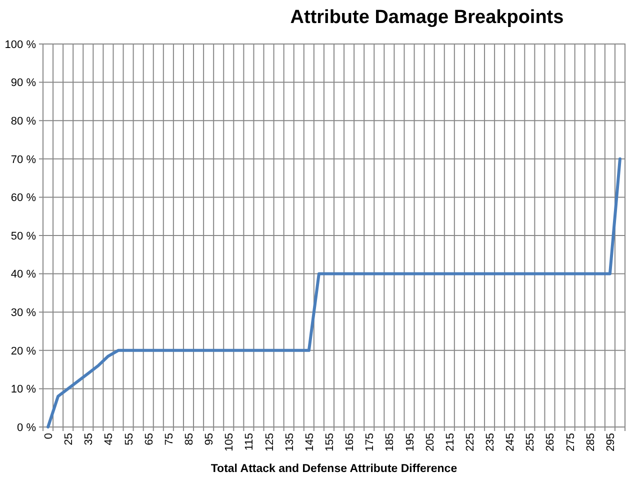 The width and height of the screenshot is (644, 481). What do you see at coordinates (23, 83) in the screenshot?
I see `y-tick-label: 90 %` at bounding box center [23, 83].